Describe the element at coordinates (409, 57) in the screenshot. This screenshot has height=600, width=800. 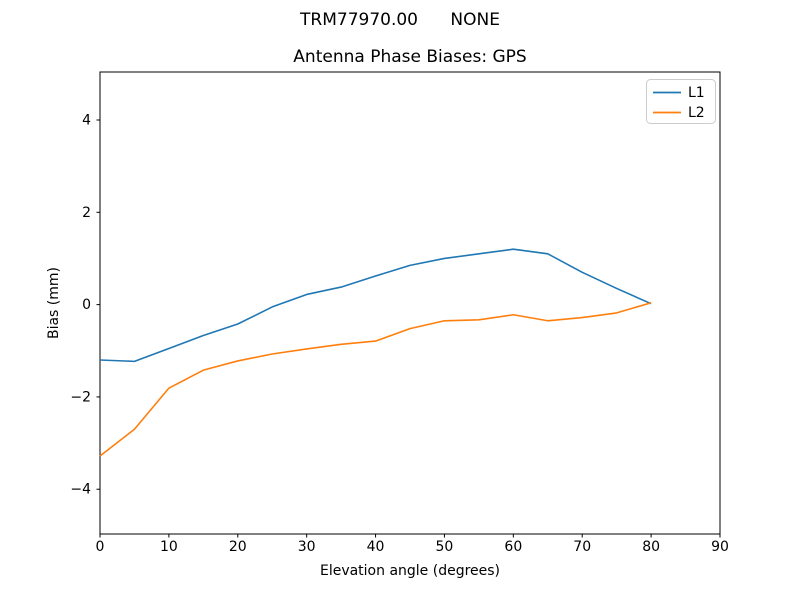
I see `chart-title: Antenna Phase Biases: GPS` at that location.